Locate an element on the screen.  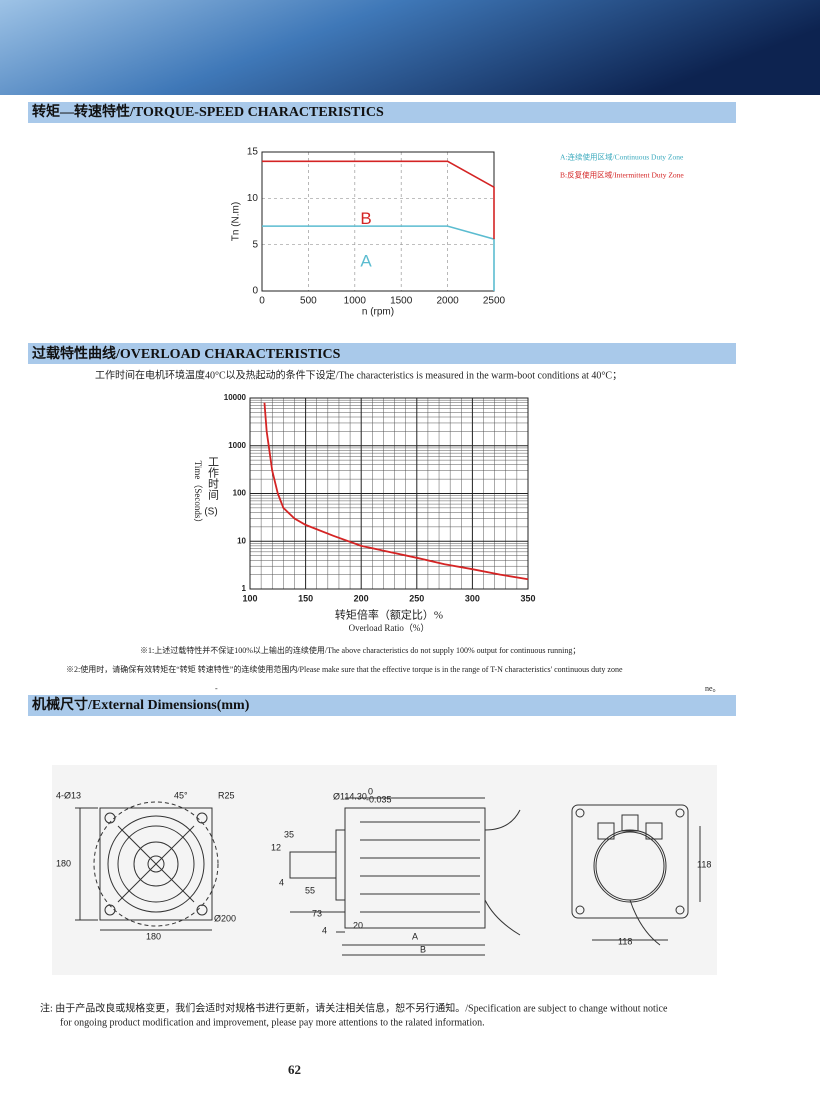
banner is located at coordinates (410, 47).